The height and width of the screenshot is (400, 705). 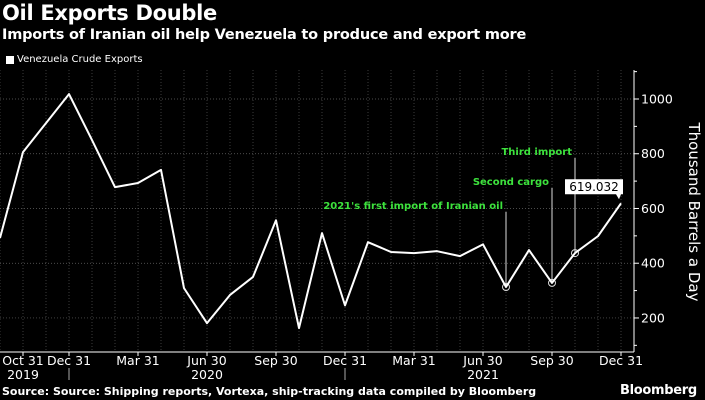 I want to click on y-tick-label: 1000, so click(x=657, y=99).